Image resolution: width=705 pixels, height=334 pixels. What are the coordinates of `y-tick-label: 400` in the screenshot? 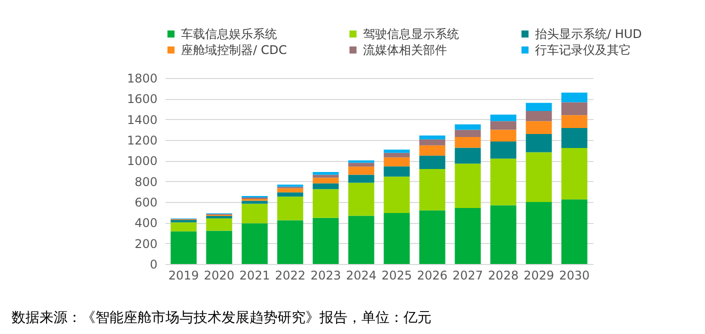 It's located at (146, 223).